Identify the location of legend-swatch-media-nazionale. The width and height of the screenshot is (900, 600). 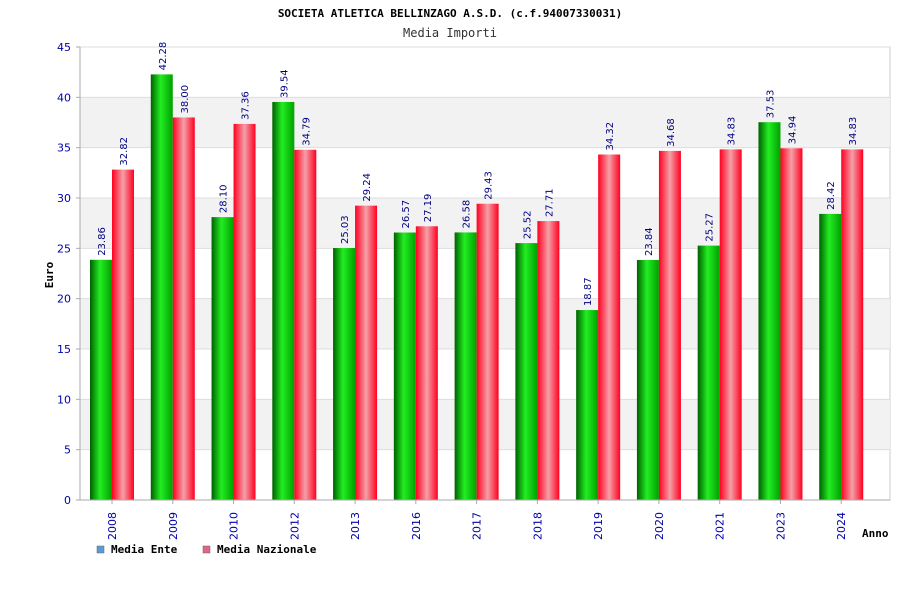
(206, 549).